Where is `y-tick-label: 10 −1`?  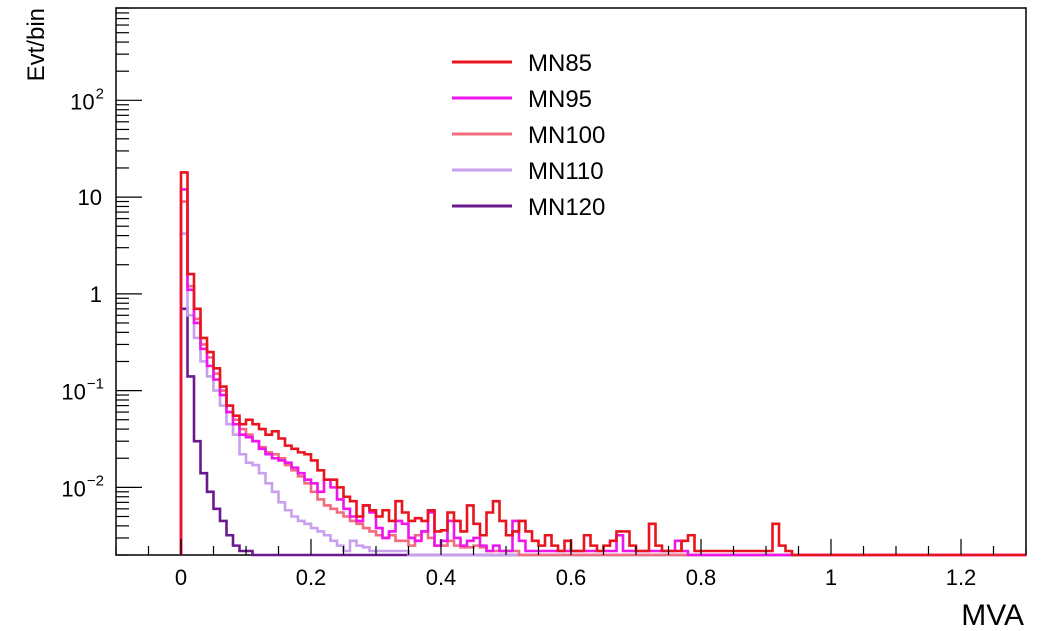
y-tick-label: 10 −1 is located at coordinates (82, 390).